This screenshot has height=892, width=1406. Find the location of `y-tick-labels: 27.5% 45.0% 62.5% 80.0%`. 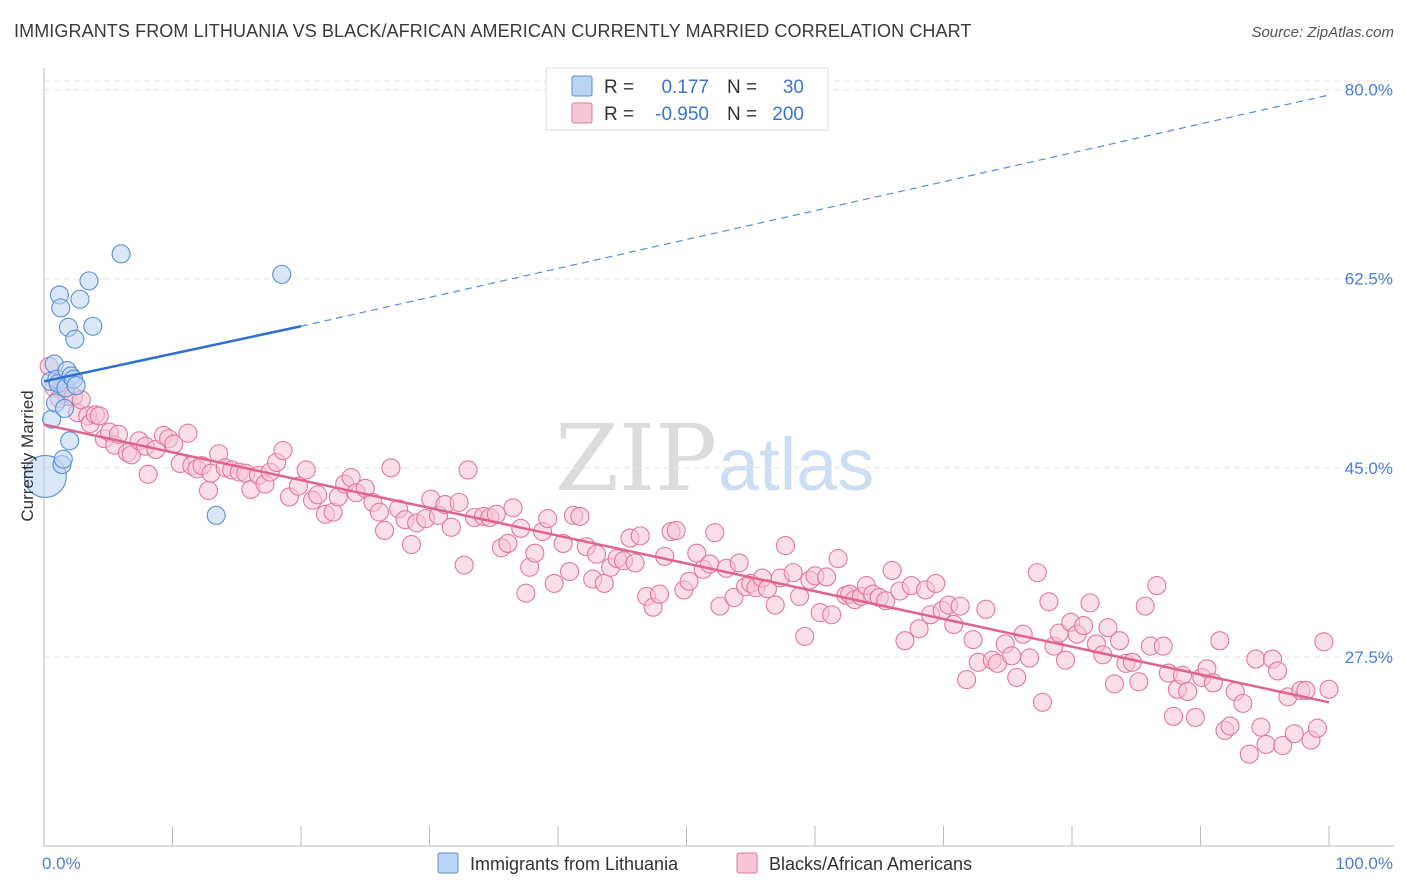

y-tick-labels: 27.5% 45.0% 62.5% 80.0% is located at coordinates (1369, 374).